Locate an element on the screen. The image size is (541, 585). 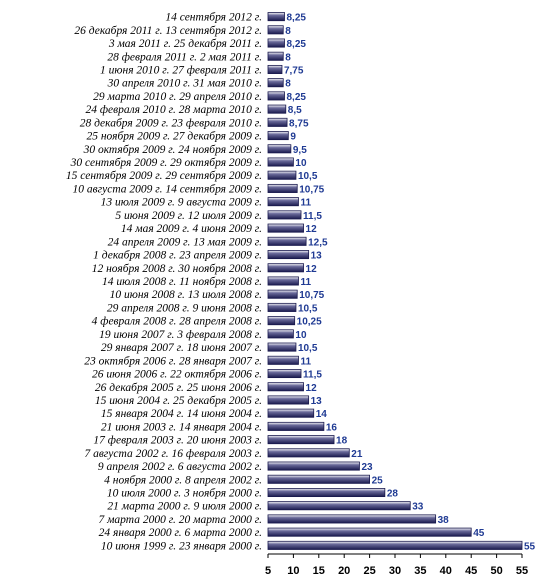
category-label: 29 января 2007 г. 18 июня 2007 г. is located at coordinates (181, 348).